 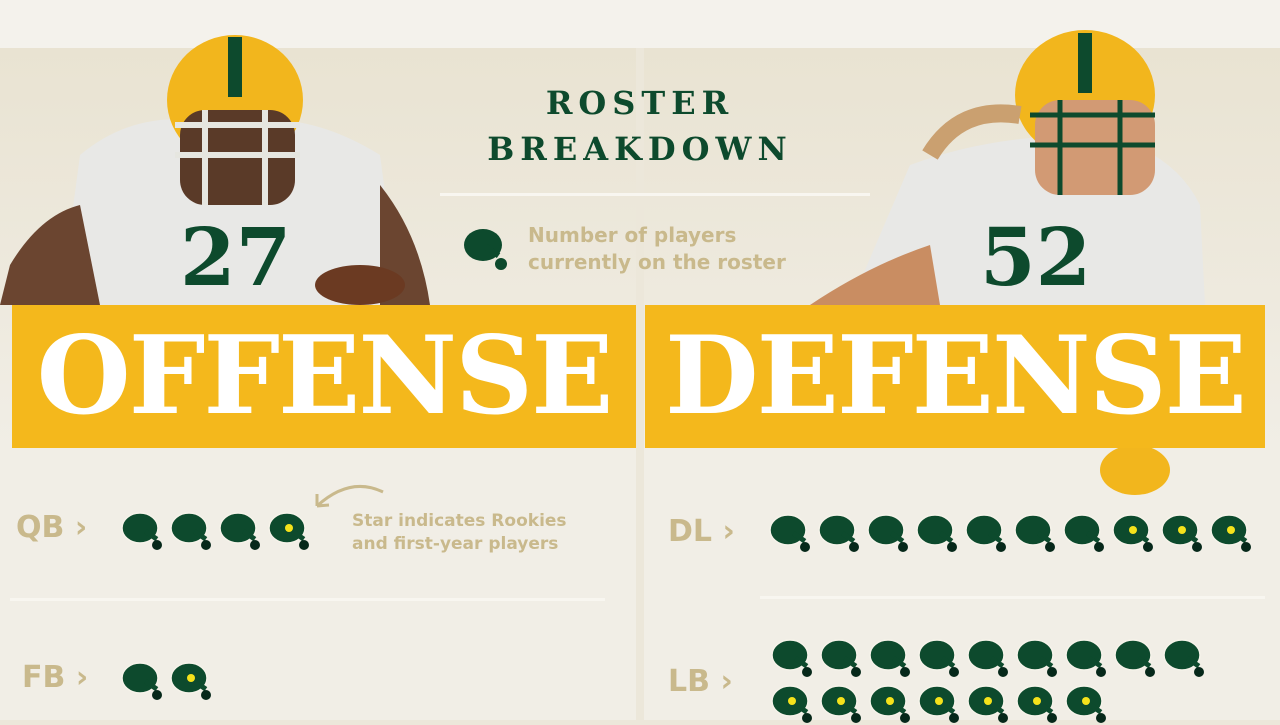 What do you see at coordinates (215, 170) in the screenshot?
I see `offense-player-image: 27` at bounding box center [215, 170].